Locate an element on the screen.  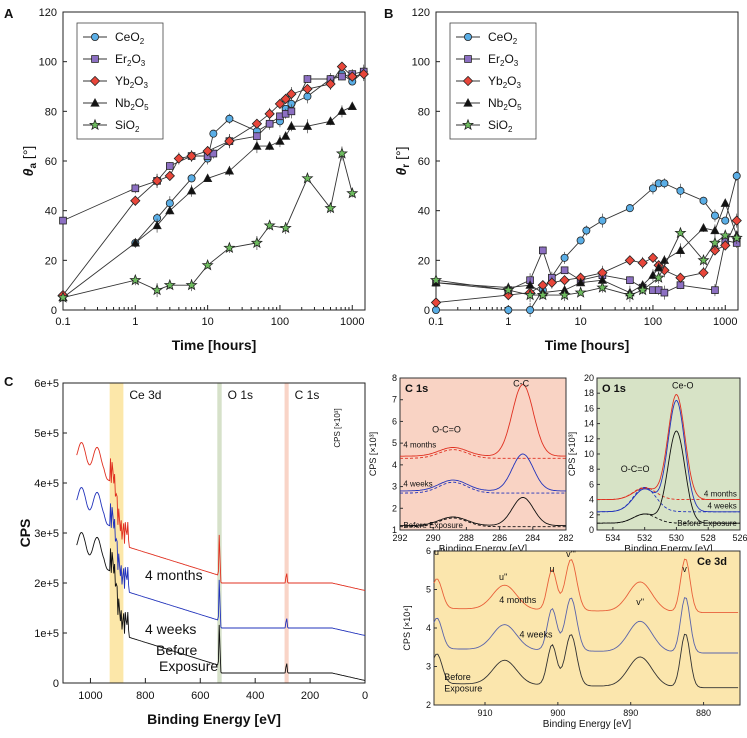
peak-label: u''' is located at coordinates (439, 552).